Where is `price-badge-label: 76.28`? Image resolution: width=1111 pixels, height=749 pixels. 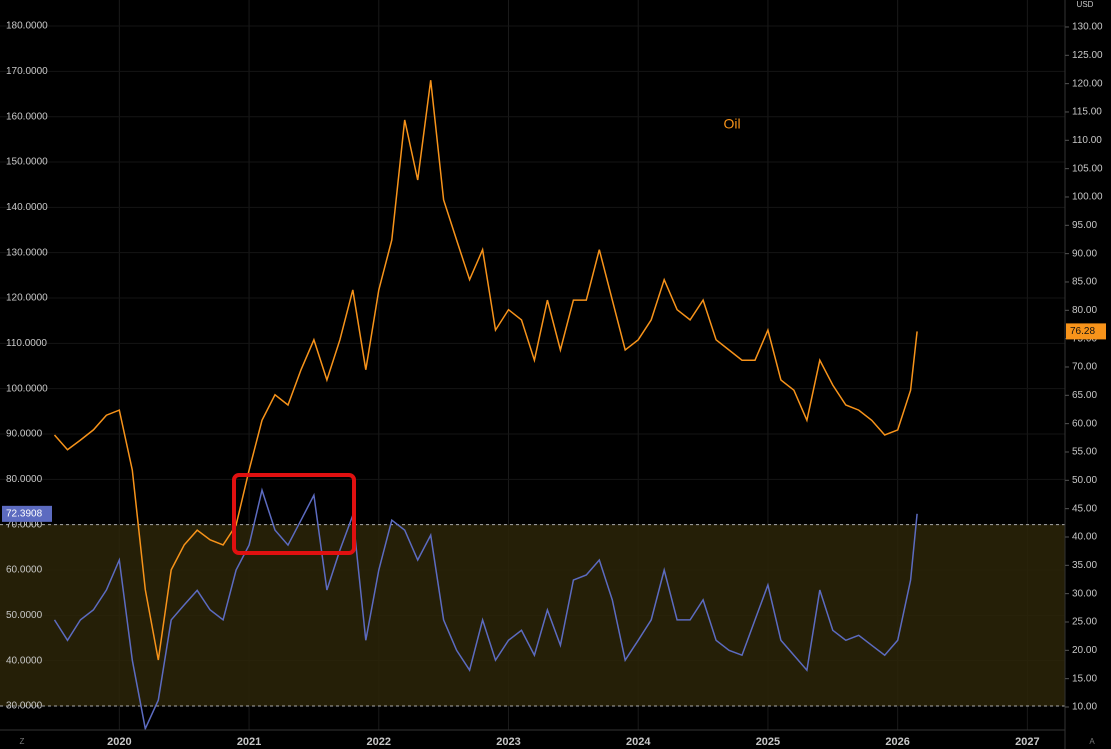
price-badge-label: 76.28 is located at coordinates (1082, 331).